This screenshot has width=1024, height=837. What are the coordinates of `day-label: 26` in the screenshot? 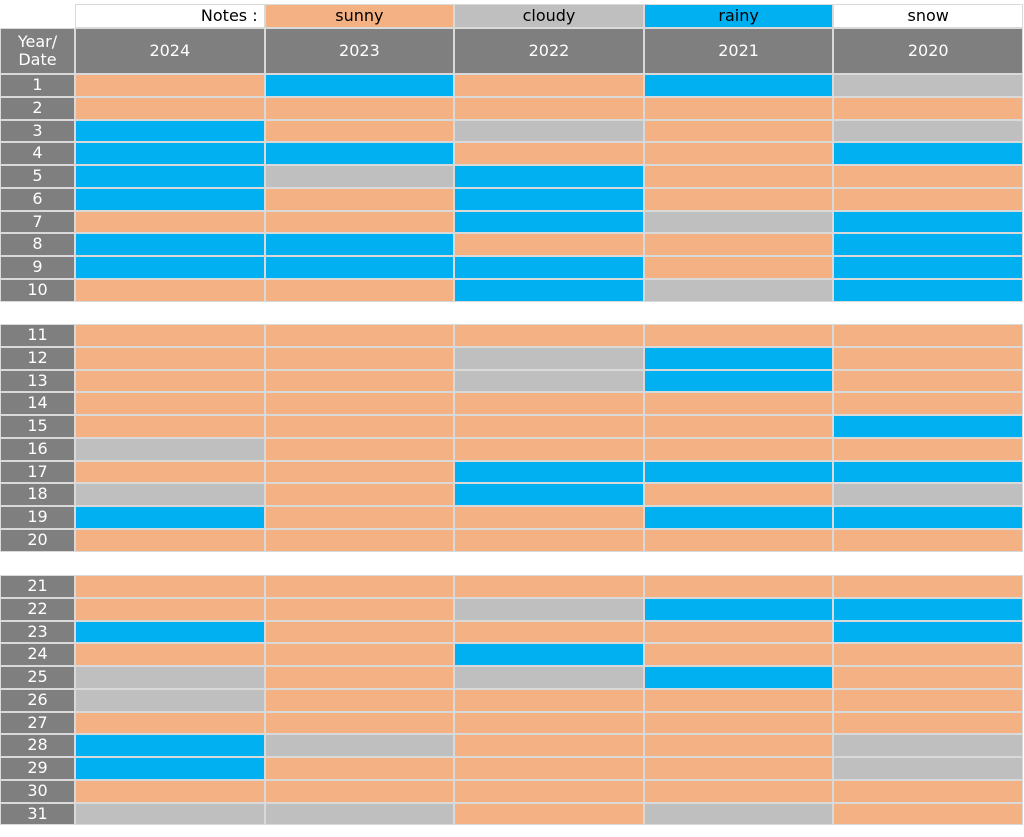 It's located at (37, 700).